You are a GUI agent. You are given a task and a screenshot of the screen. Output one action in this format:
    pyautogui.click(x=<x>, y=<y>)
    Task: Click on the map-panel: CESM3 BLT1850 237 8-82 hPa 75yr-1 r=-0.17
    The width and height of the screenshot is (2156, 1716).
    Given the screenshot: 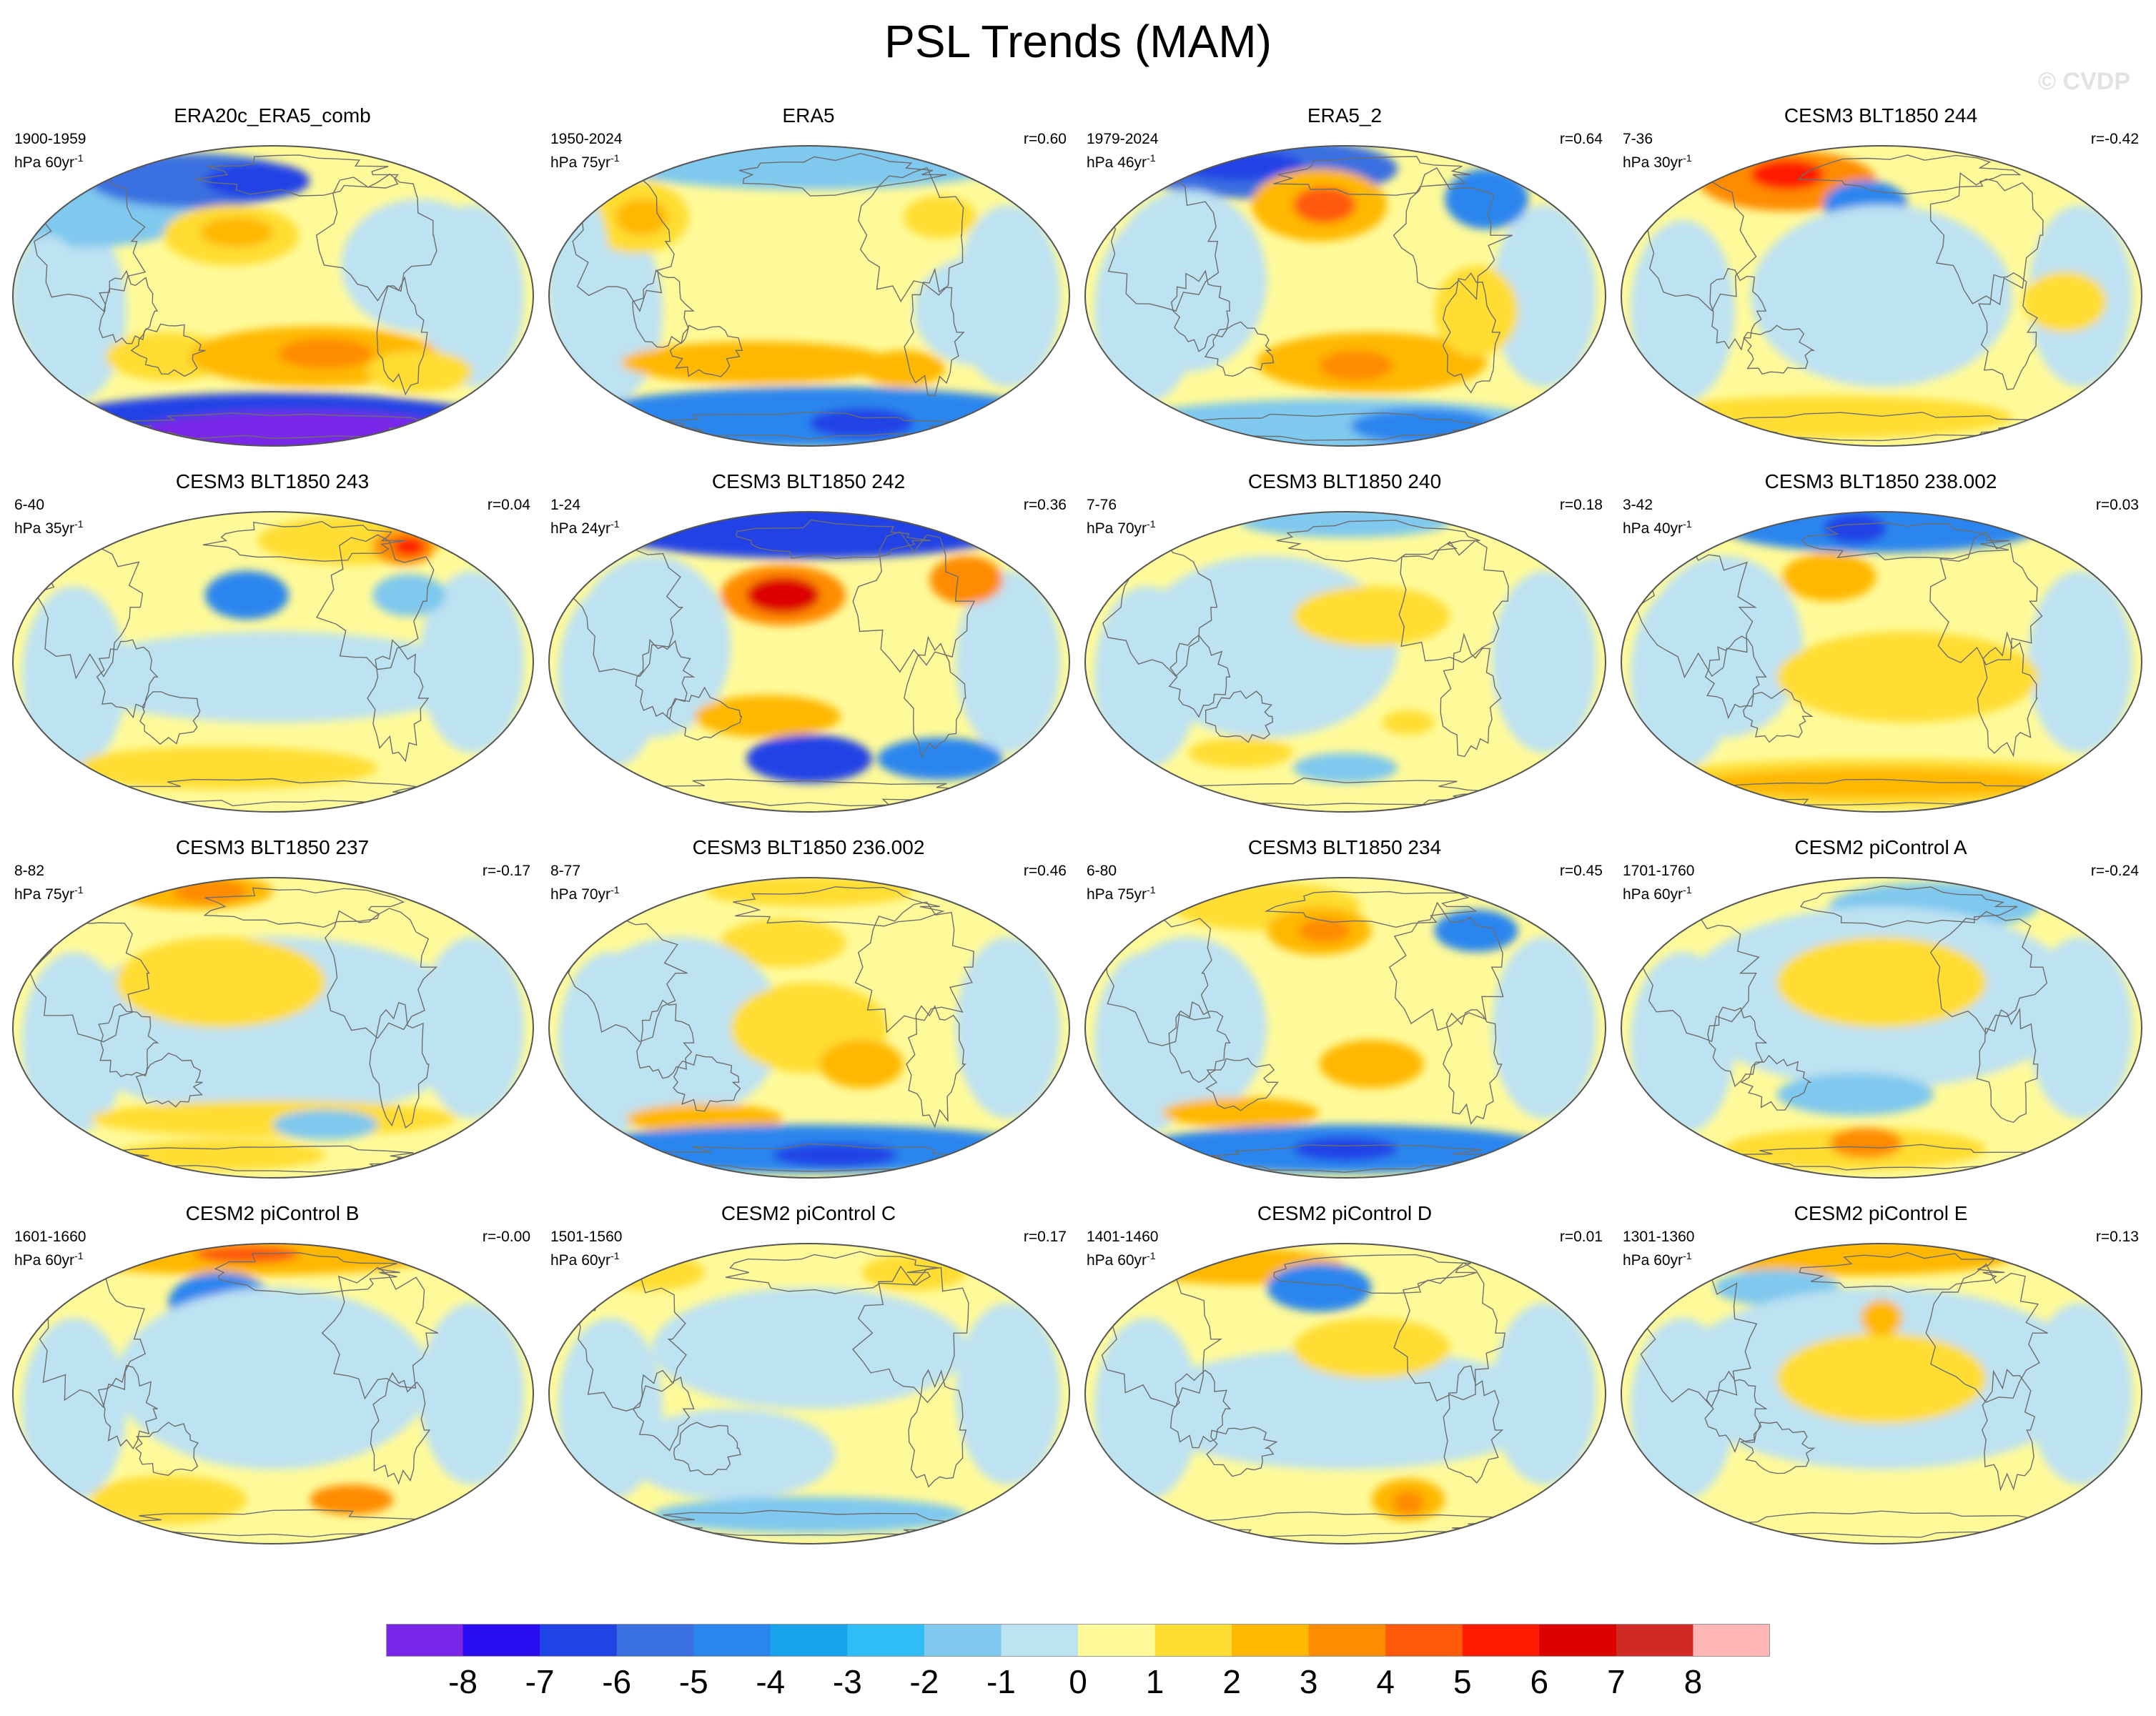 What is the action you would take?
    pyautogui.click(x=272, y=1014)
    